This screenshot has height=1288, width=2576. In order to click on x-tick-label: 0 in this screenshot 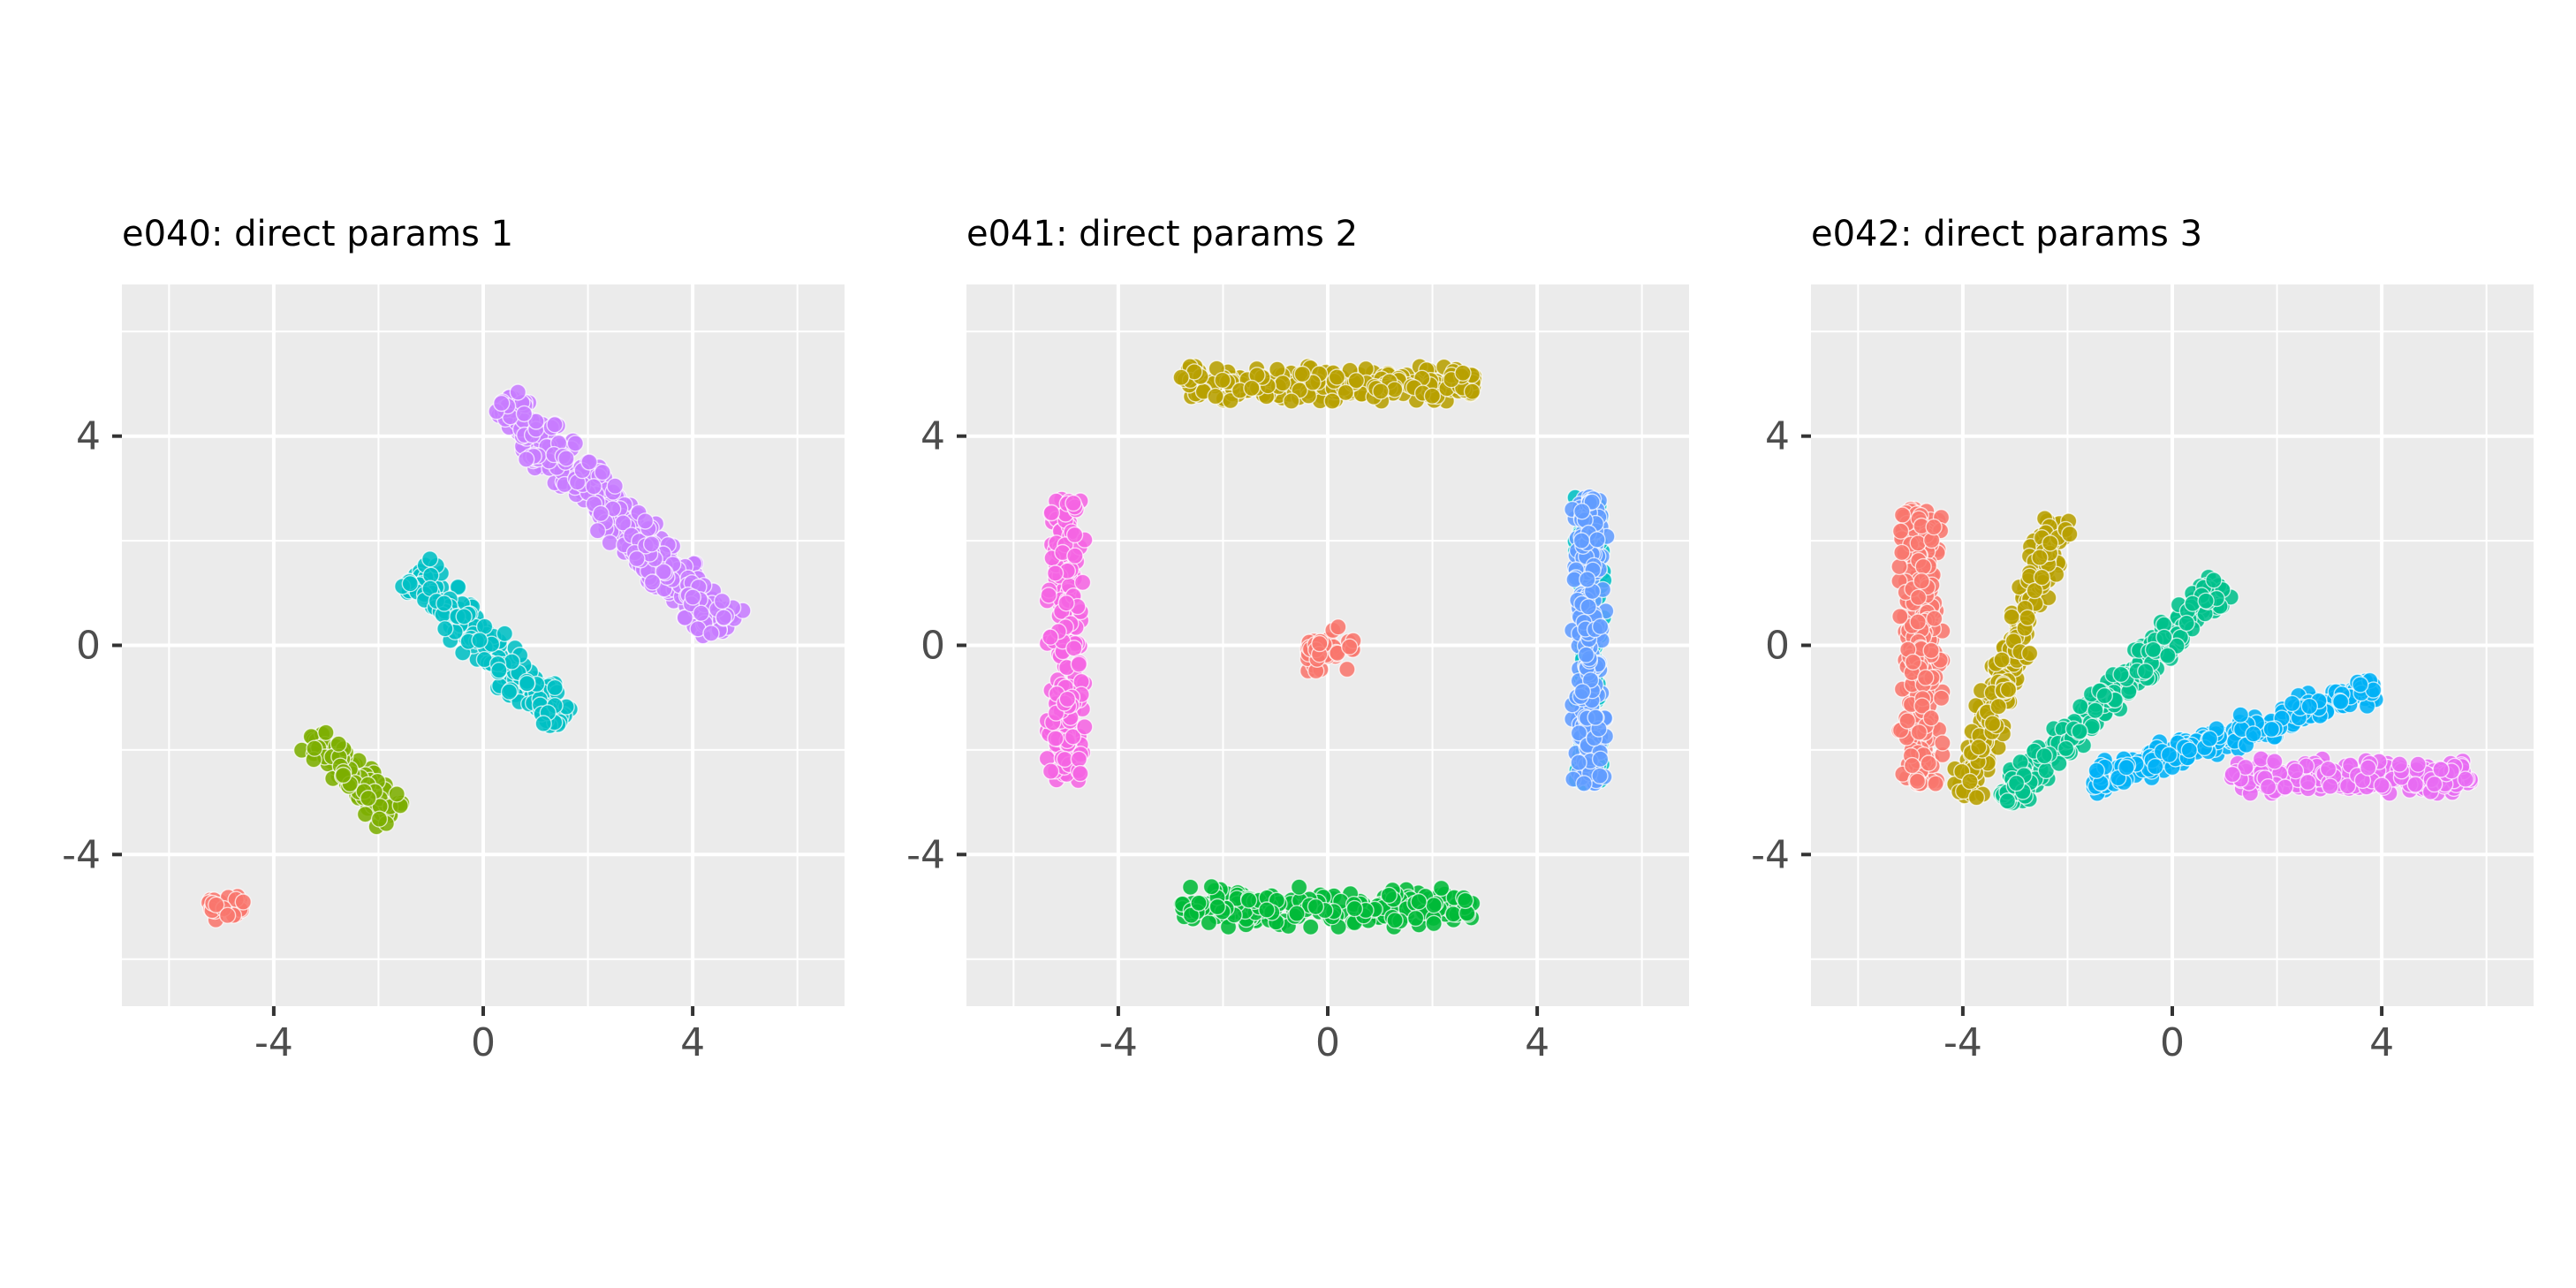, I will do `click(1328, 1042)`.